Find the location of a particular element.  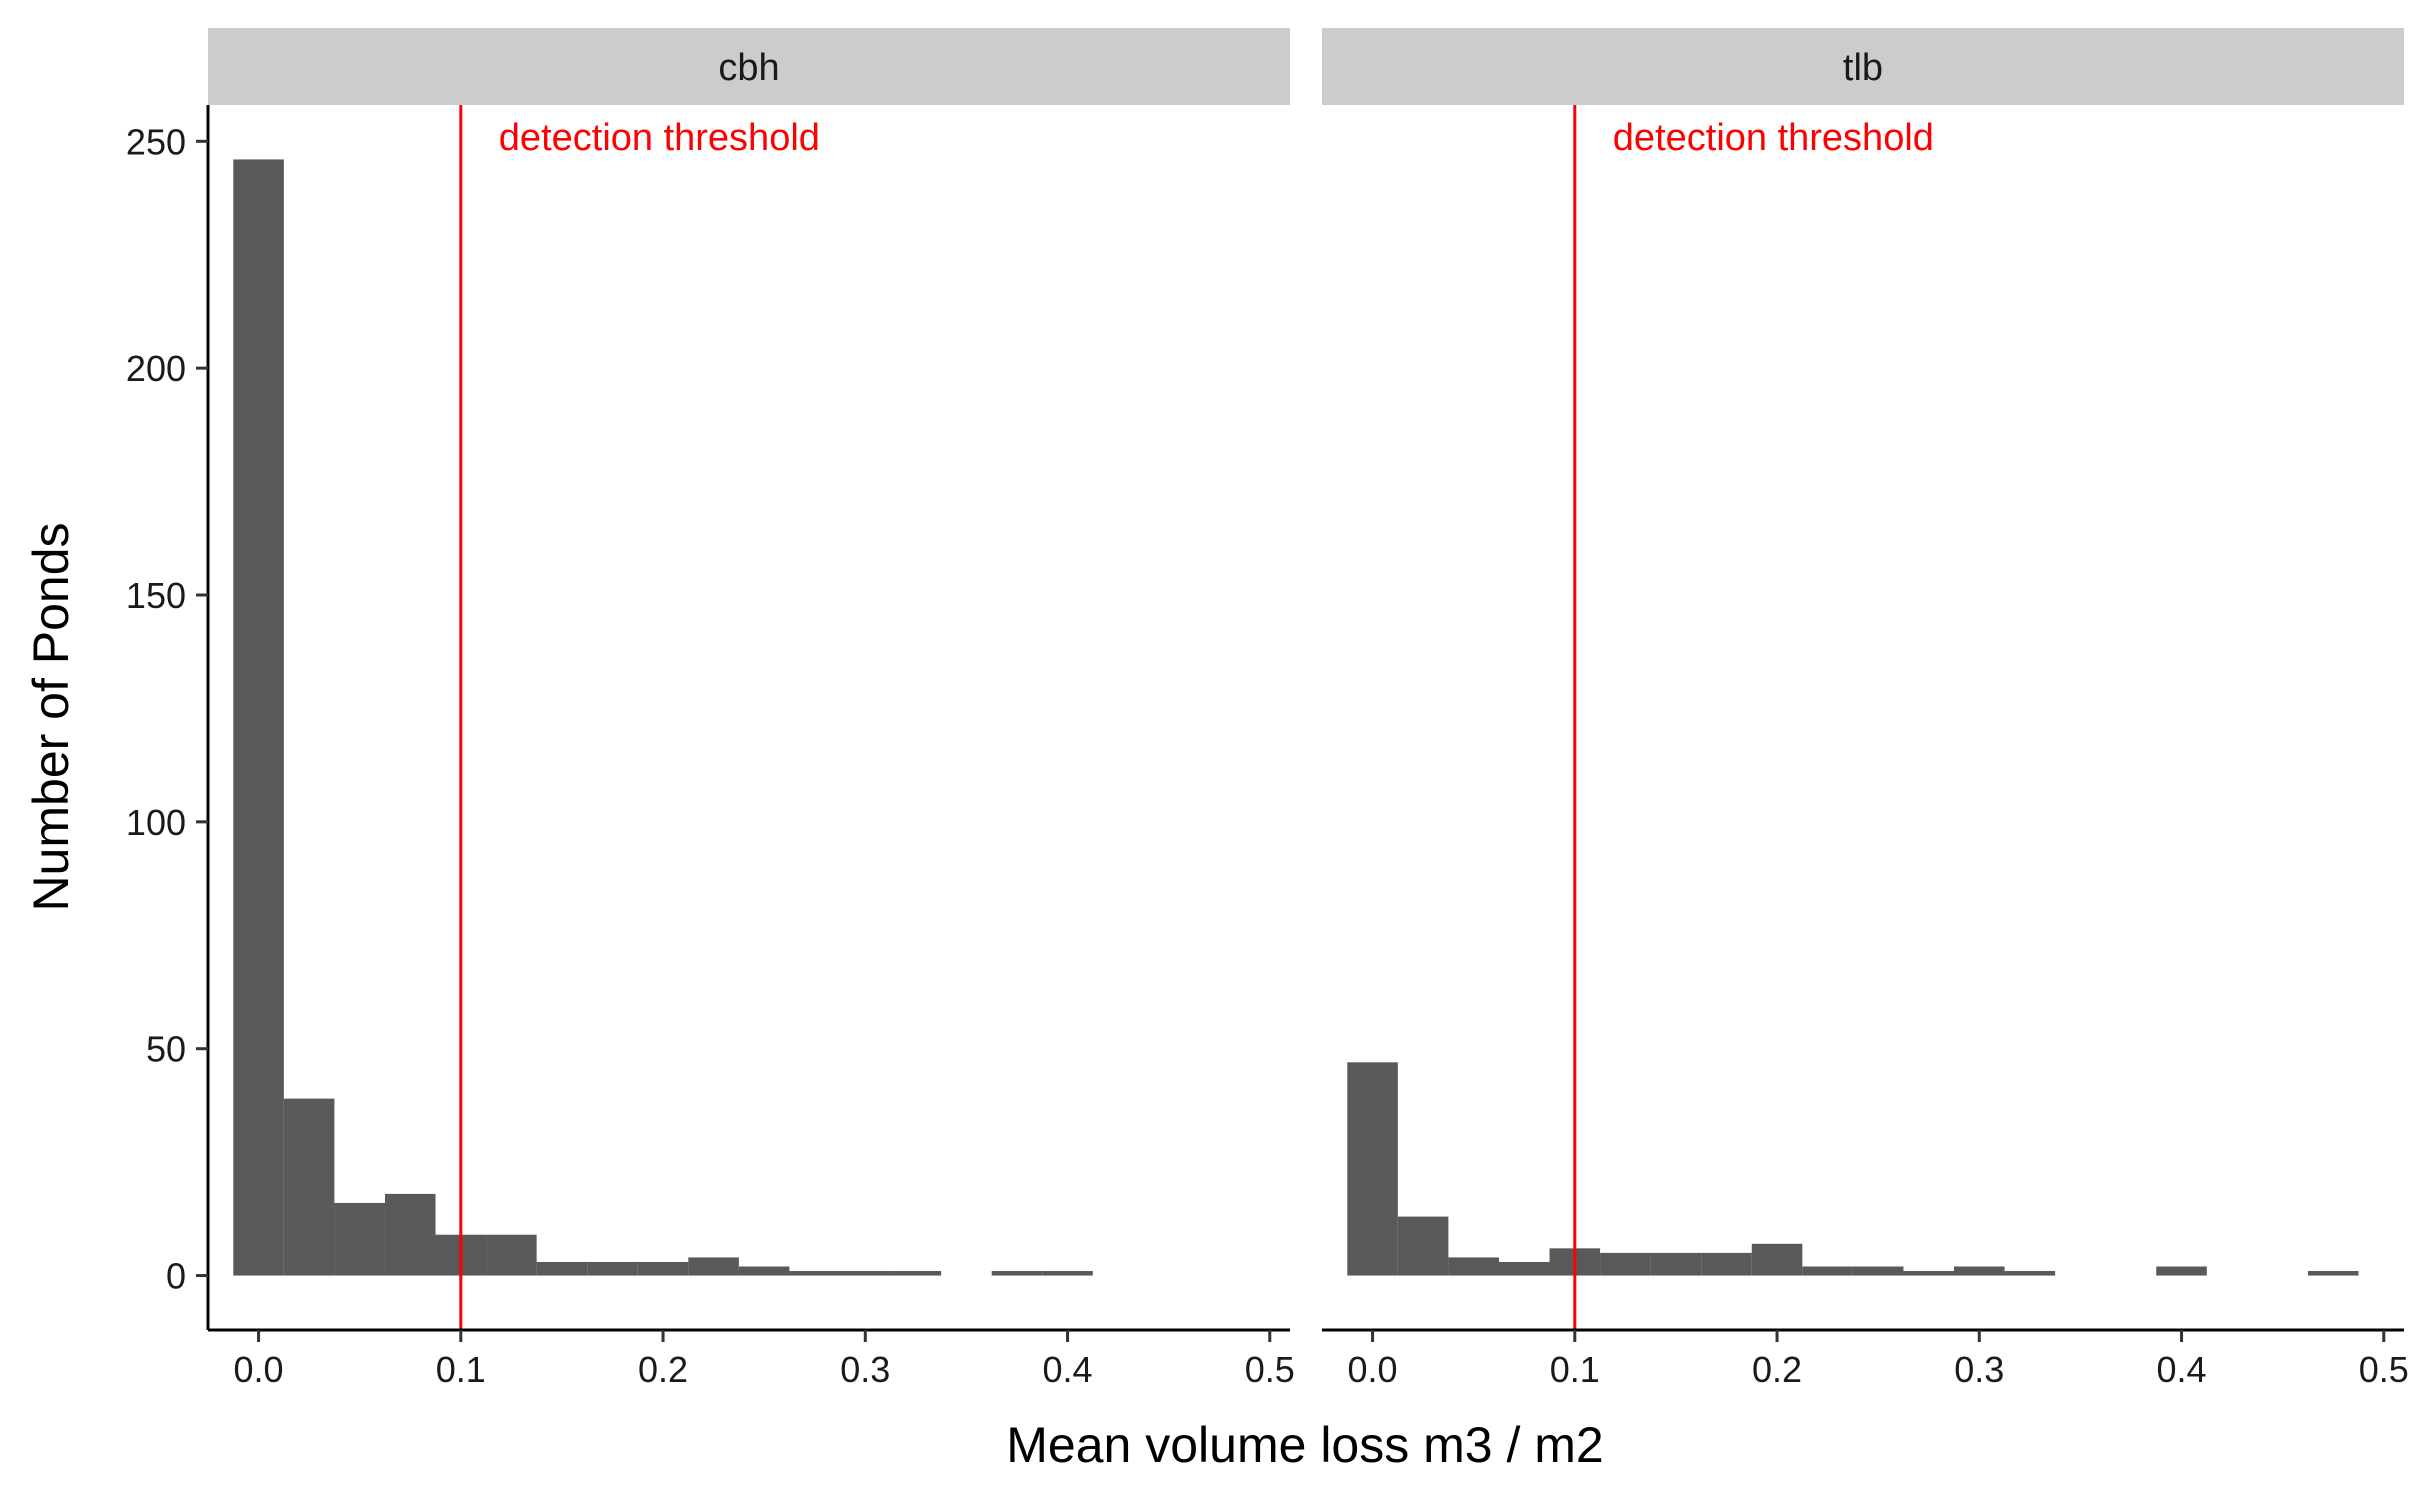

x-axis-title: Mean volume loss m3 / m2 is located at coordinates (1304, 1445).